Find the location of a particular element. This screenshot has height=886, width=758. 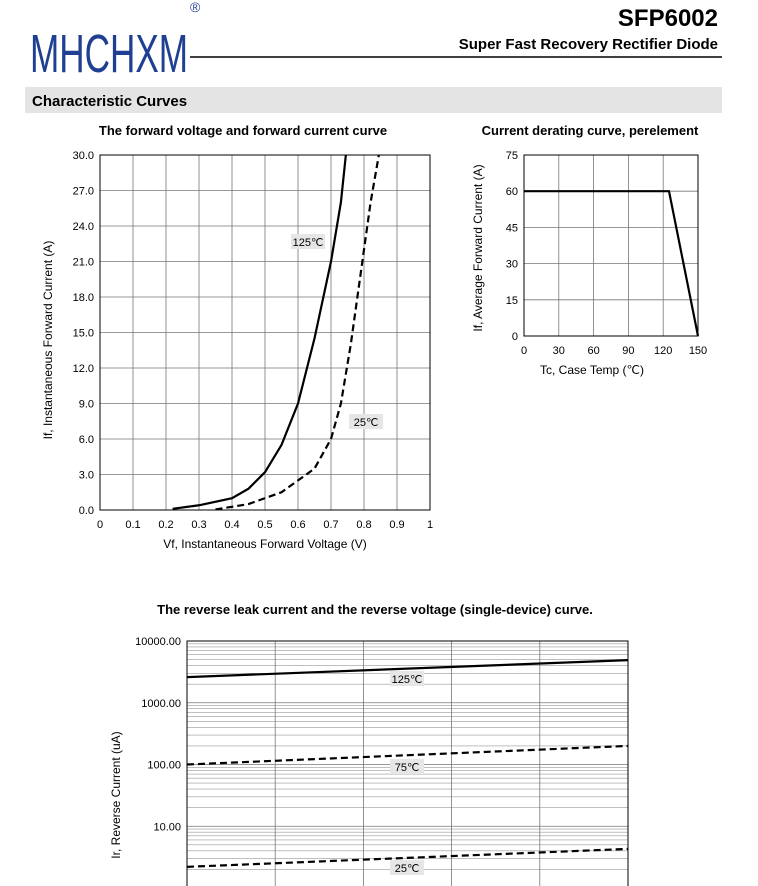

section-bar is located at coordinates (373, 100).